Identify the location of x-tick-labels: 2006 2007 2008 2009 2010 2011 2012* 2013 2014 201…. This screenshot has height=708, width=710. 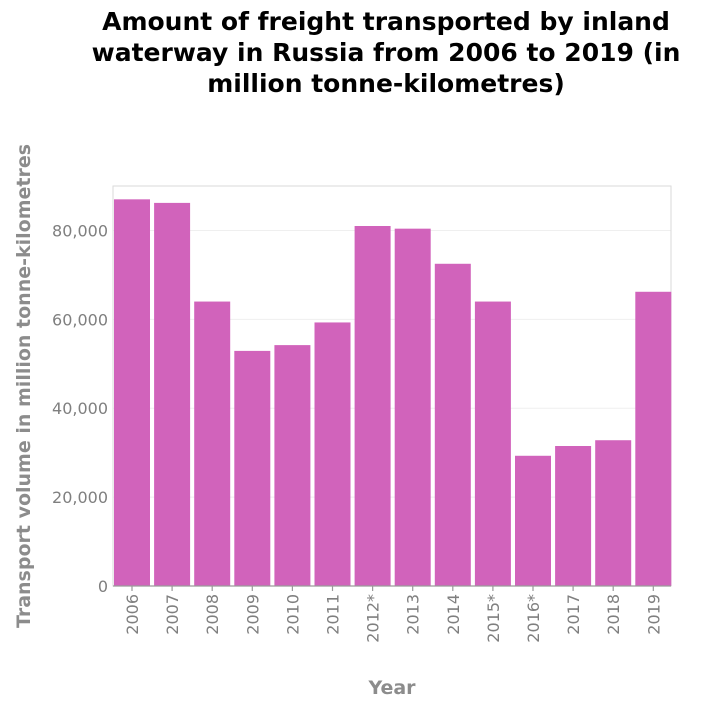
(393, 614).